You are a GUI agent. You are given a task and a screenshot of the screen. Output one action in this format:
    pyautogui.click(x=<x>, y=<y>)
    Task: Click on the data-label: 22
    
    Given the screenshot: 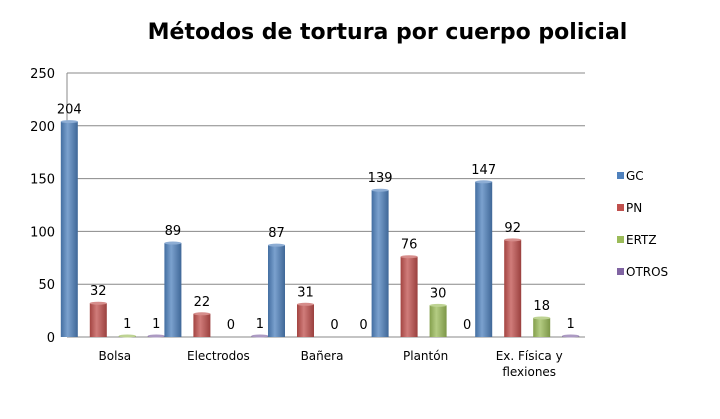 What is the action you would take?
    pyautogui.click(x=202, y=302)
    